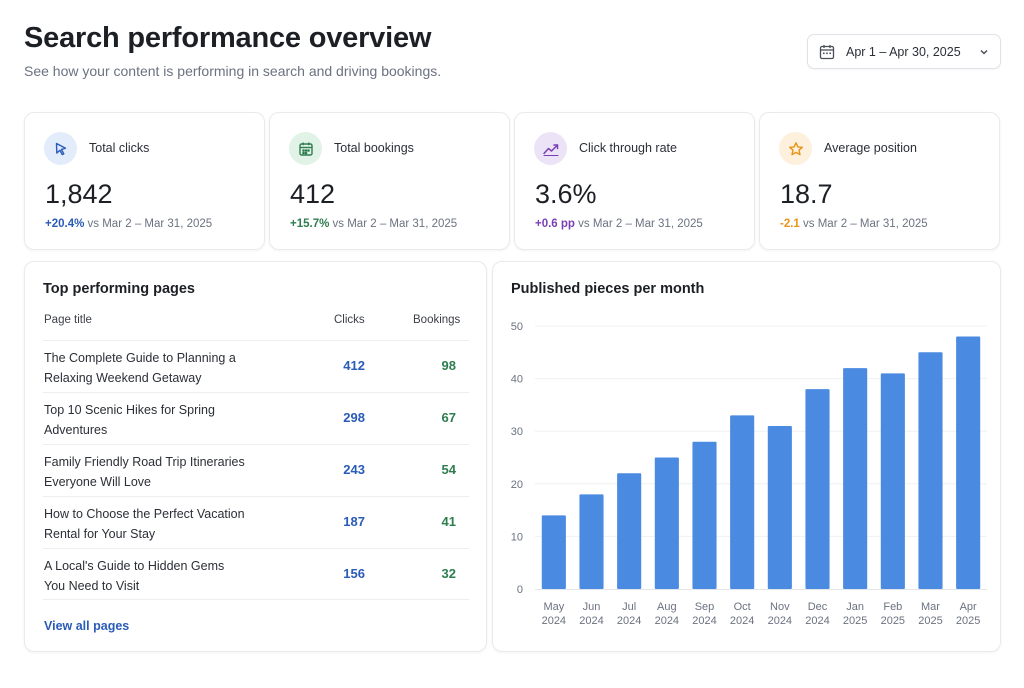 Image resolution: width=1024 pixels, height=688 pixels. I want to click on kpi-value: 3.6%, so click(566, 194).